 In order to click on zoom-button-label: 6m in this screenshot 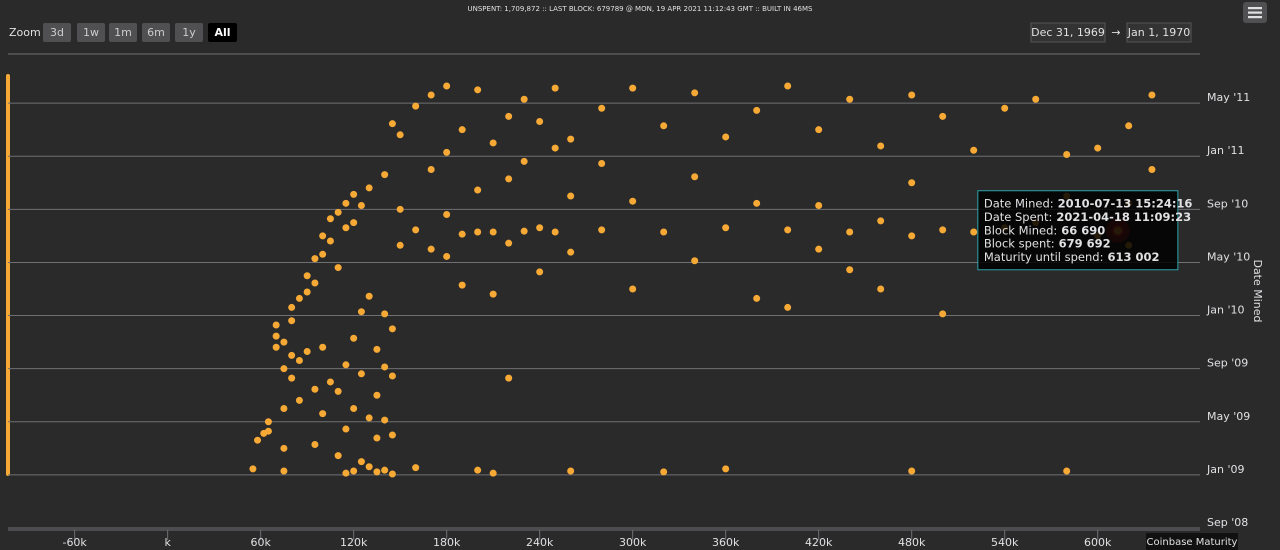, I will do `click(156, 32)`.